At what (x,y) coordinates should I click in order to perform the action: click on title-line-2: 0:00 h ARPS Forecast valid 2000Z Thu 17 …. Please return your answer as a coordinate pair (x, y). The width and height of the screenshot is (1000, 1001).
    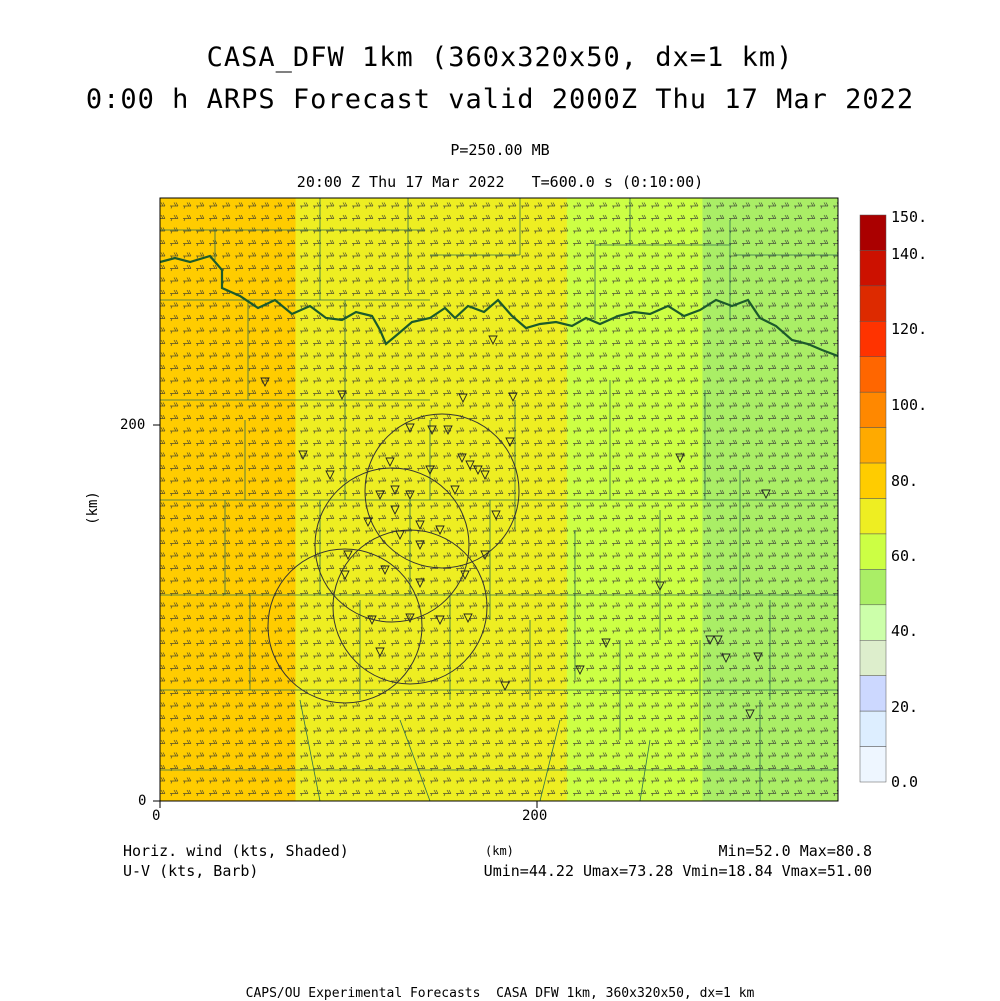
    Looking at the image, I should click on (500, 99).